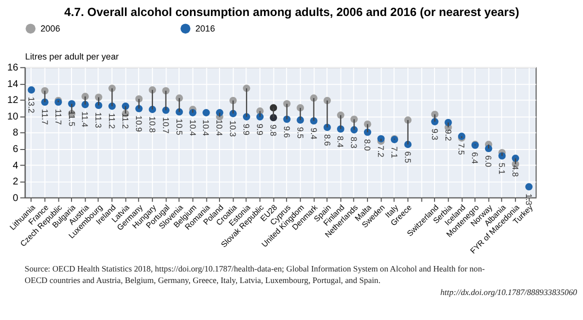 The image size is (583, 320). I want to click on data-label: 7.1, so click(394, 152).